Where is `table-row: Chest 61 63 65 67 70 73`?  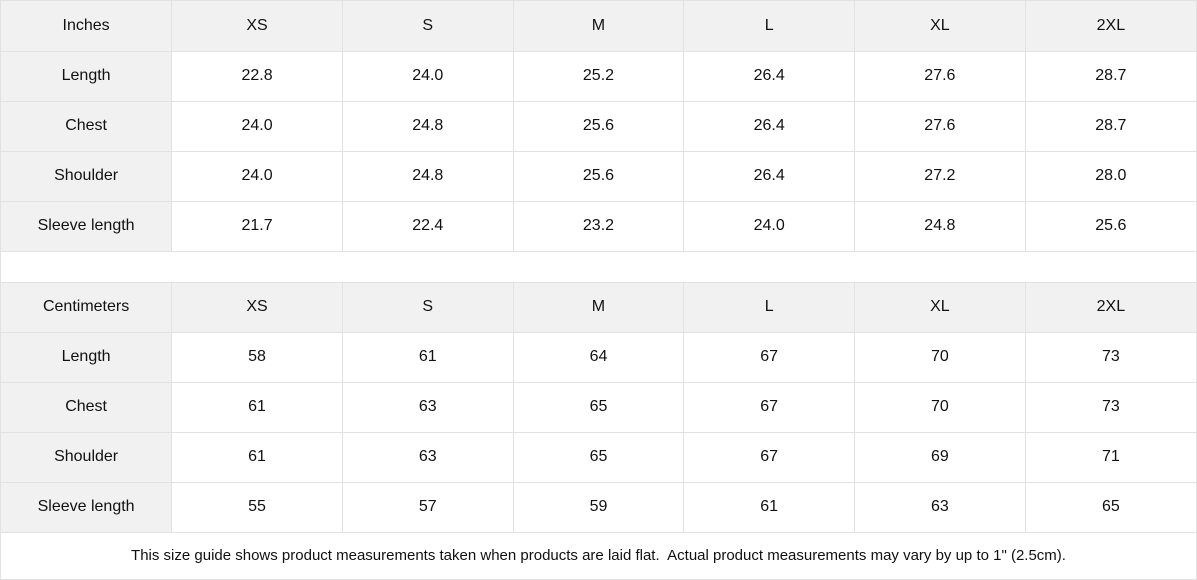
table-row: Chest 61 63 65 67 70 73 is located at coordinates (598, 407).